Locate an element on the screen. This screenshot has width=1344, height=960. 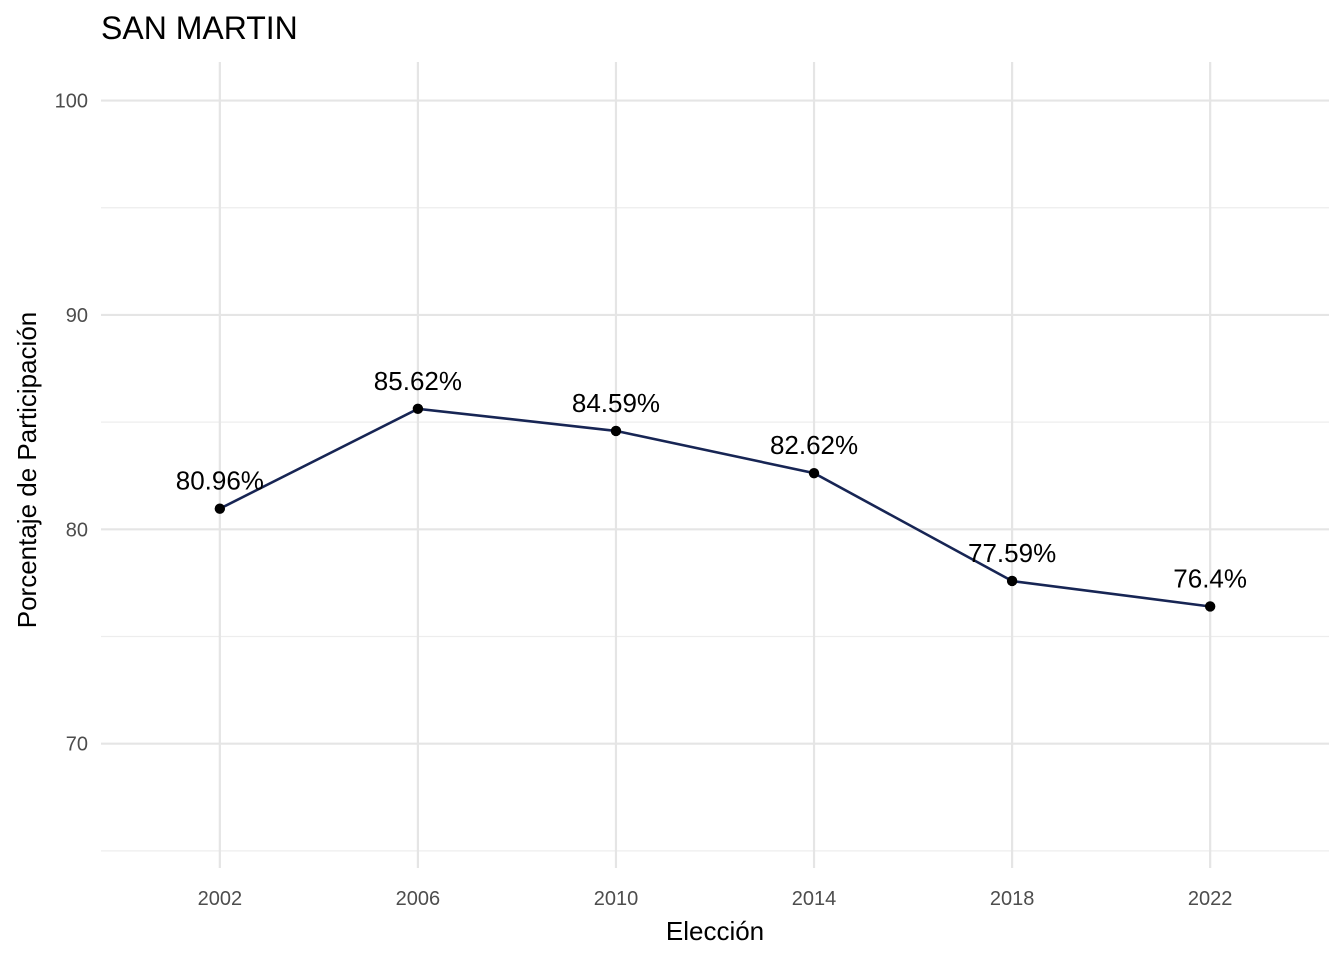
y-axis-ticks: 70 80 90 100 is located at coordinates (71, 423).